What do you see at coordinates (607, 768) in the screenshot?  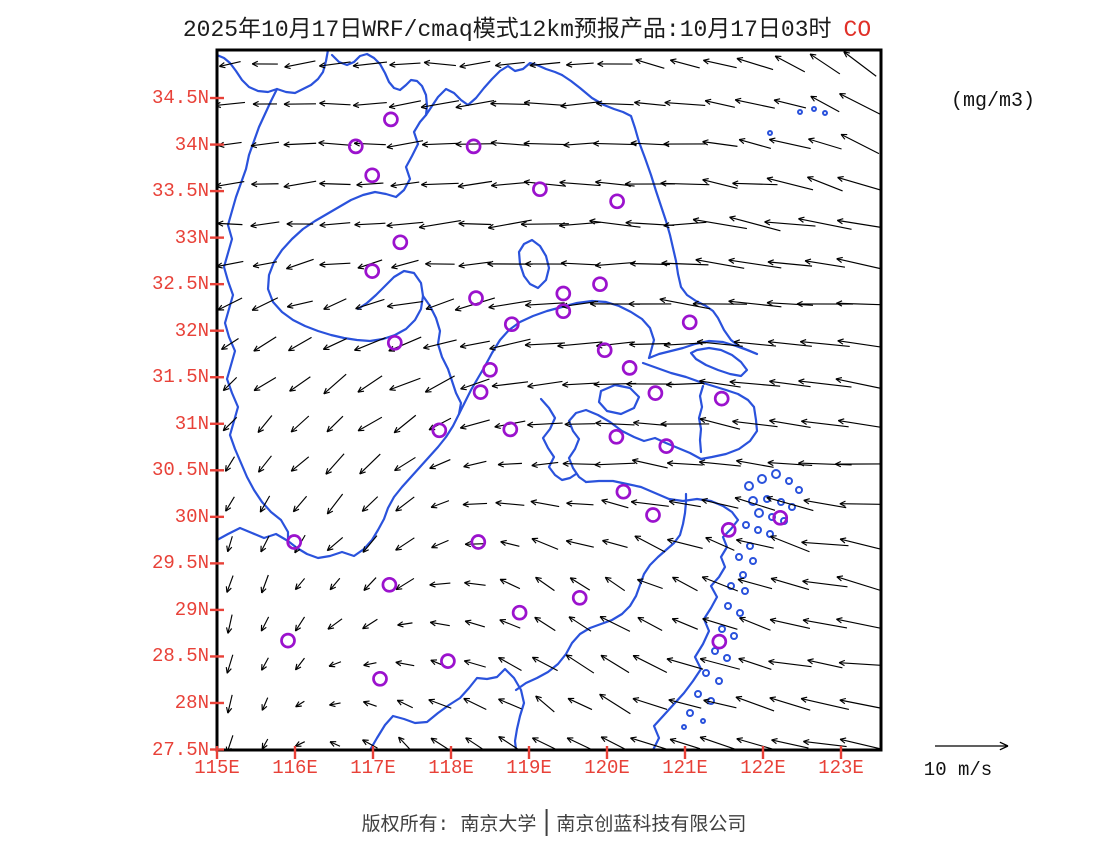 I see `x-tick-label: 120E` at bounding box center [607, 768].